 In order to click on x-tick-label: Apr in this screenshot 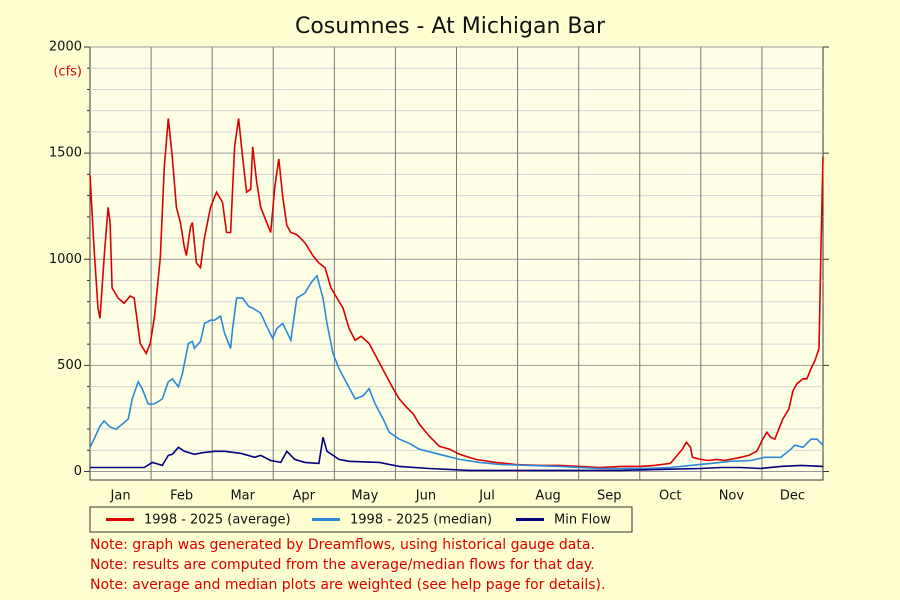, I will do `click(304, 496)`.